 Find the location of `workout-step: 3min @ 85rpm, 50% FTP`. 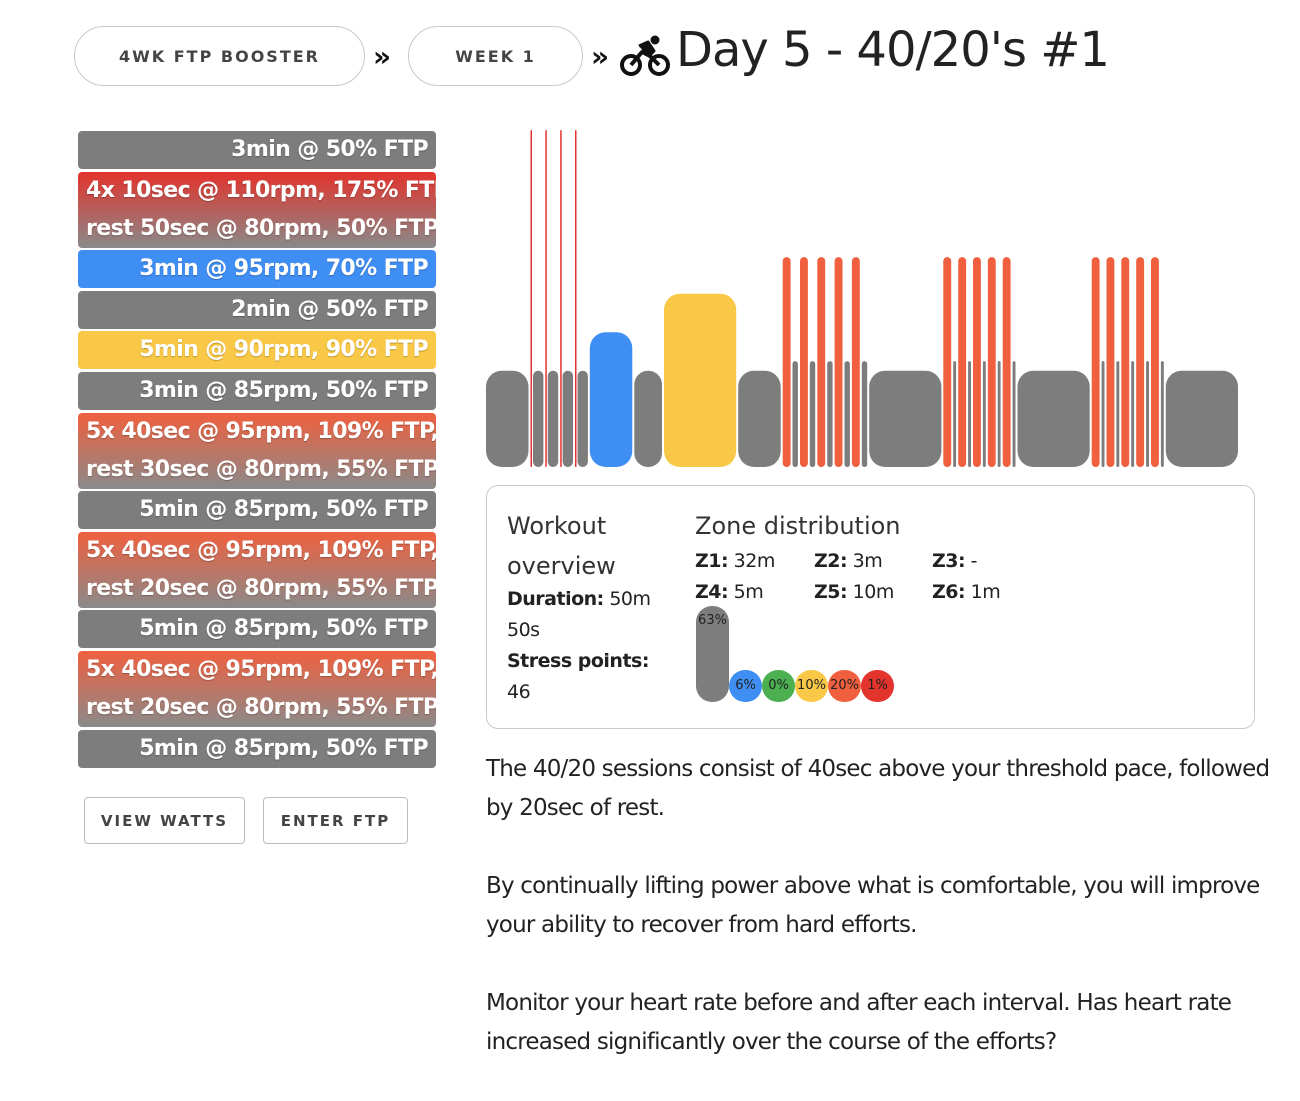

workout-step: 3min @ 85rpm, 50% FTP is located at coordinates (257, 390).